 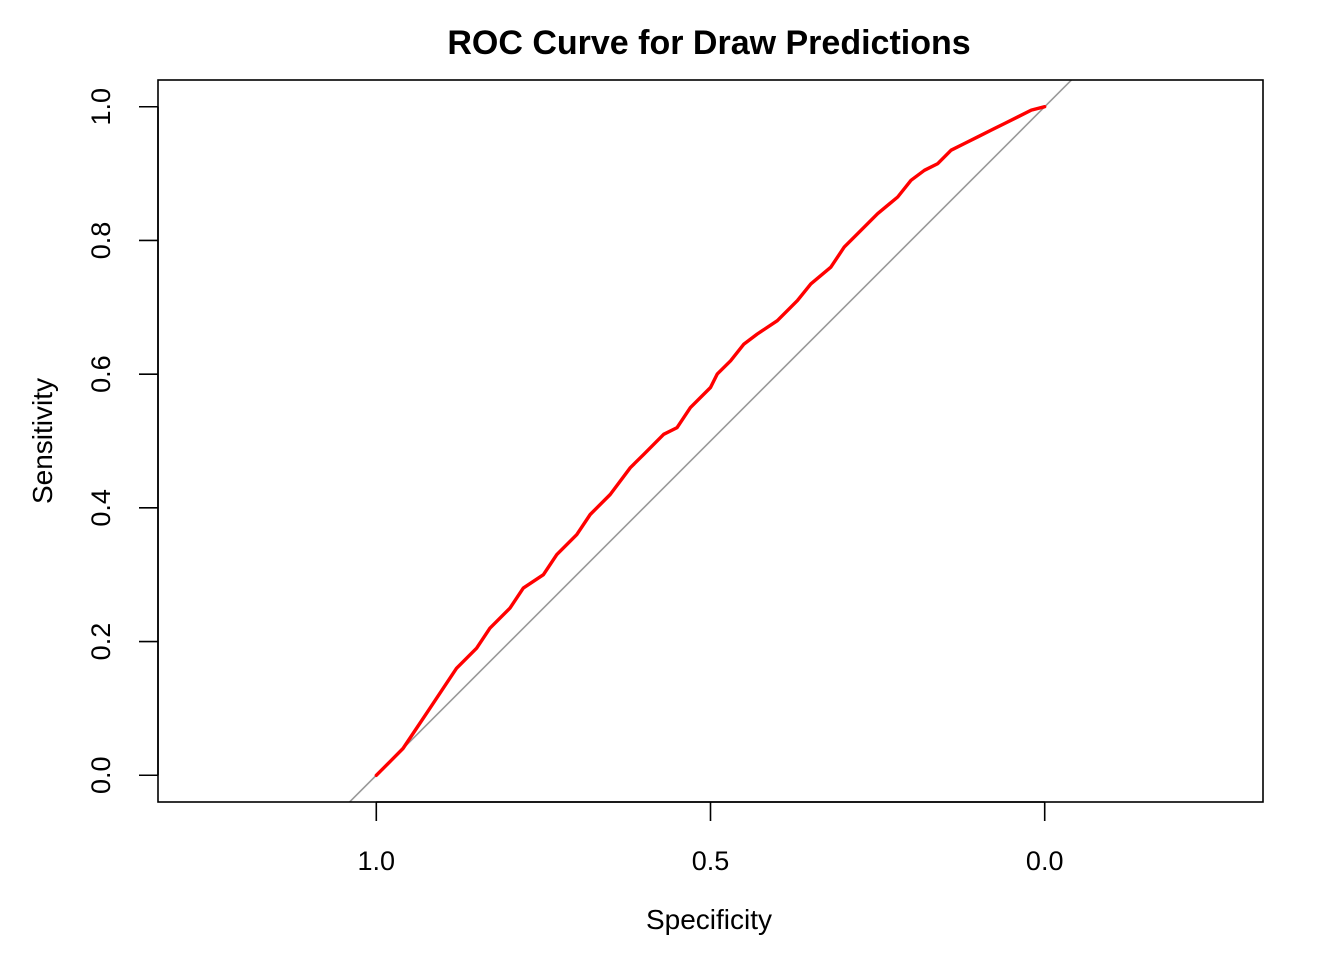 What do you see at coordinates (101, 107) in the screenshot?
I see `y-tick-label: 1.0` at bounding box center [101, 107].